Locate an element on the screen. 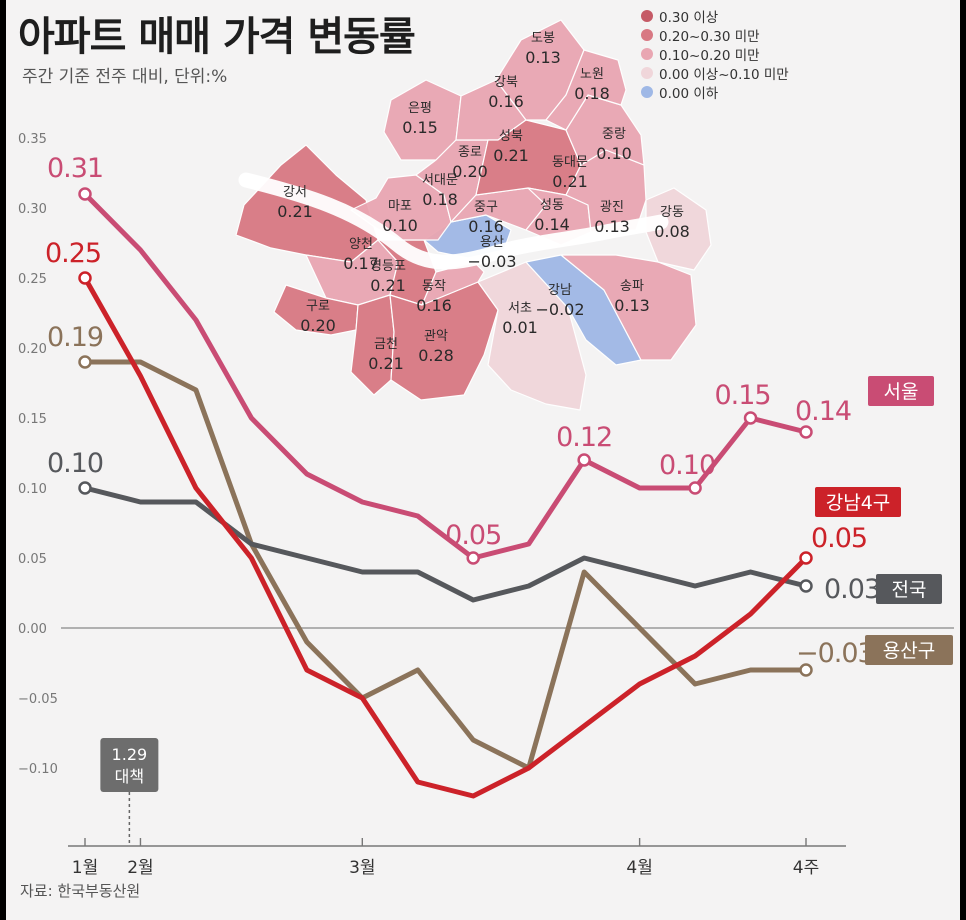 The height and width of the screenshot is (920, 966). district-value-16: −0.03 is located at coordinates (491, 261).